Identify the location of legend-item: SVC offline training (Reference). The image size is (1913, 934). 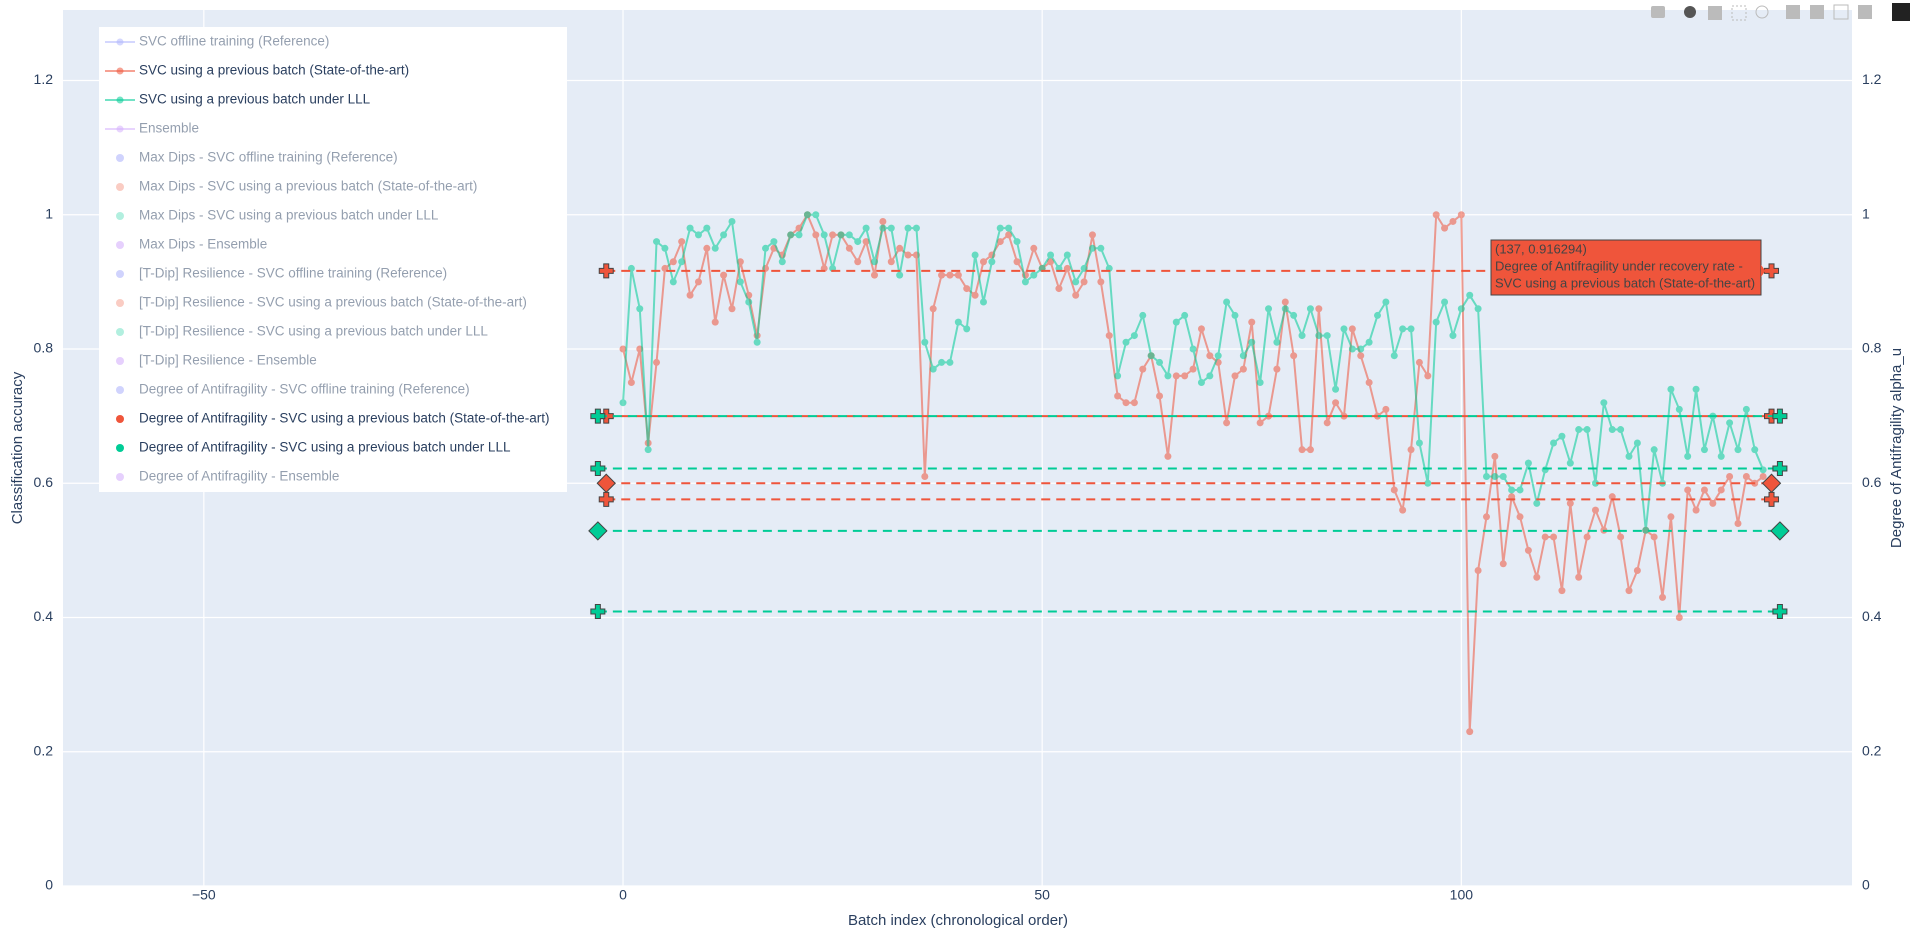
(217, 41).